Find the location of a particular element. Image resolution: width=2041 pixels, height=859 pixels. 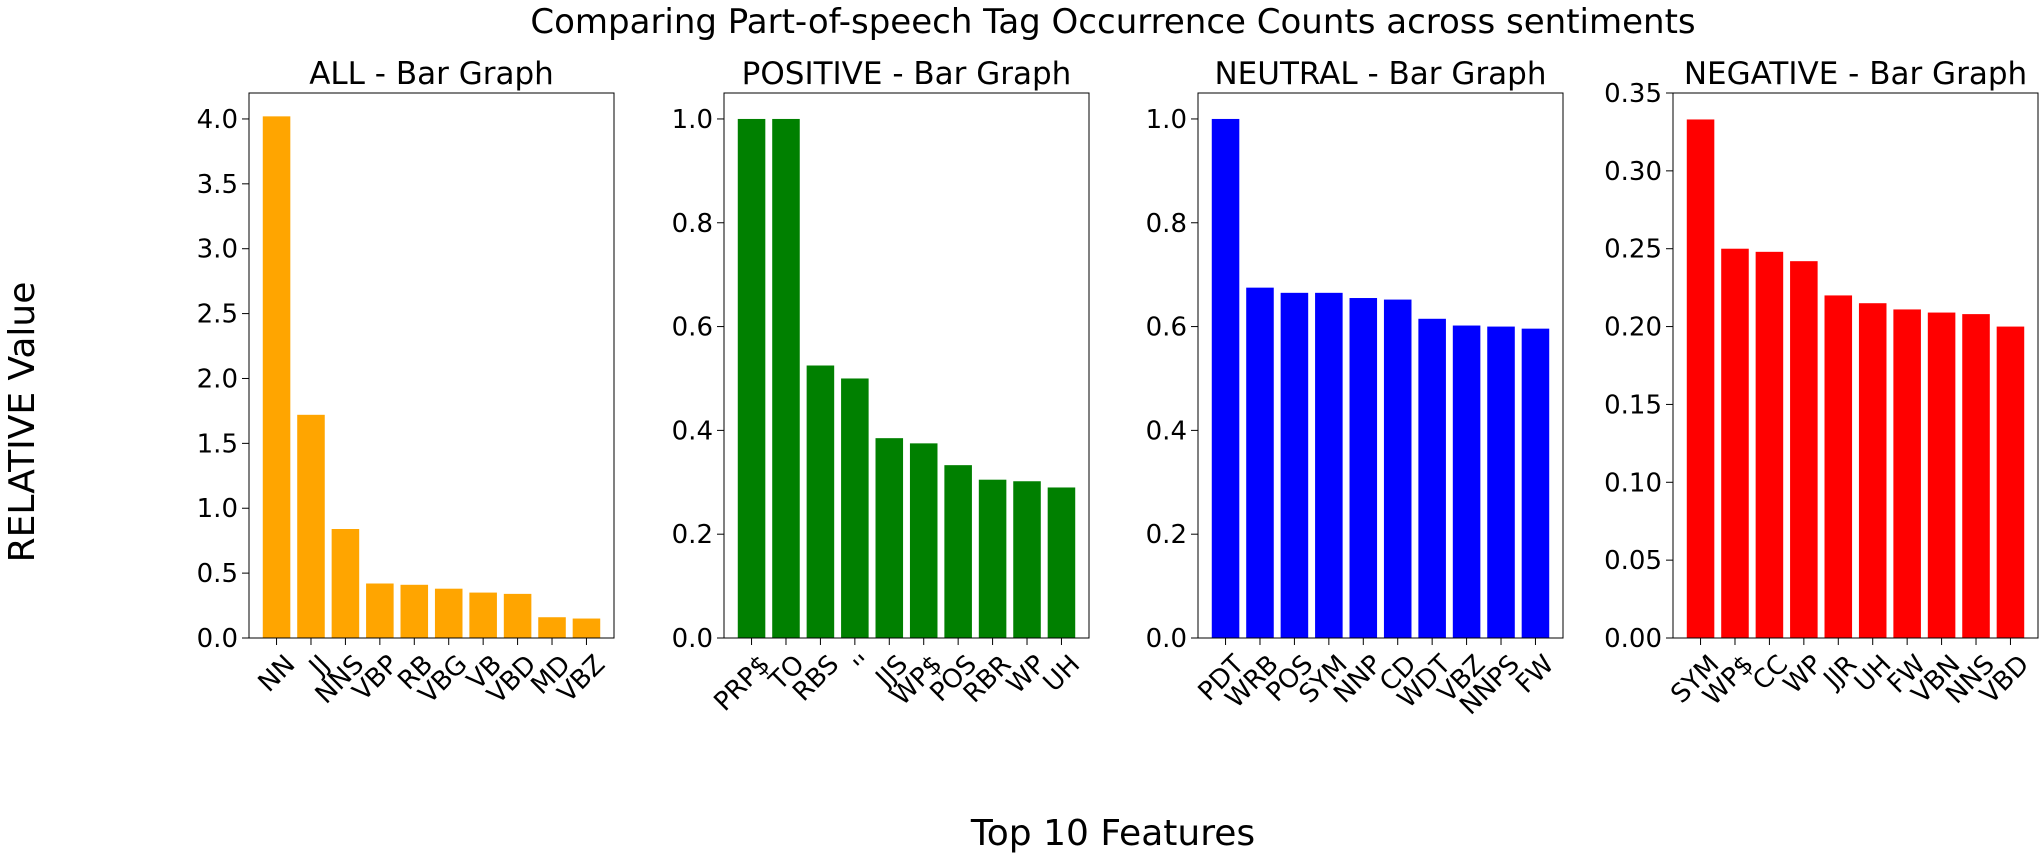

y-tick-label: 0.5 is located at coordinates (217, 574).